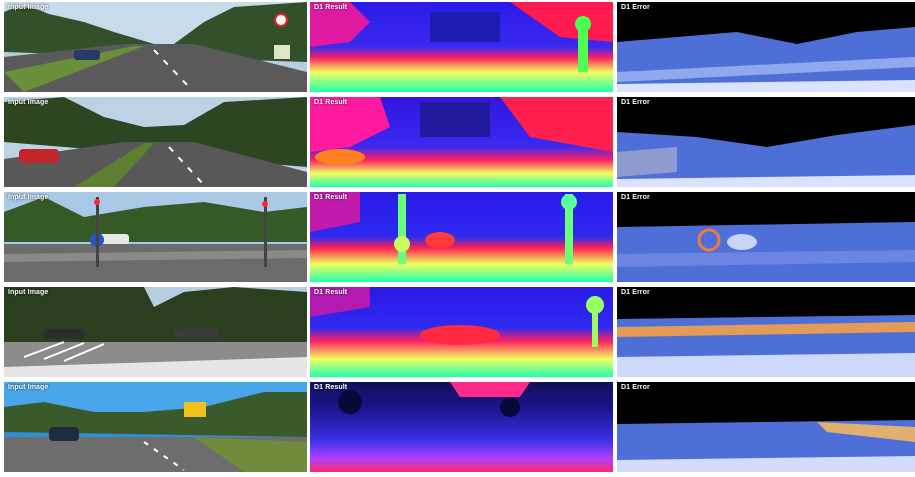 Image resolution: width=915 pixels, height=477 pixels. I want to click on input-photo-crossing, so click(155, 332).